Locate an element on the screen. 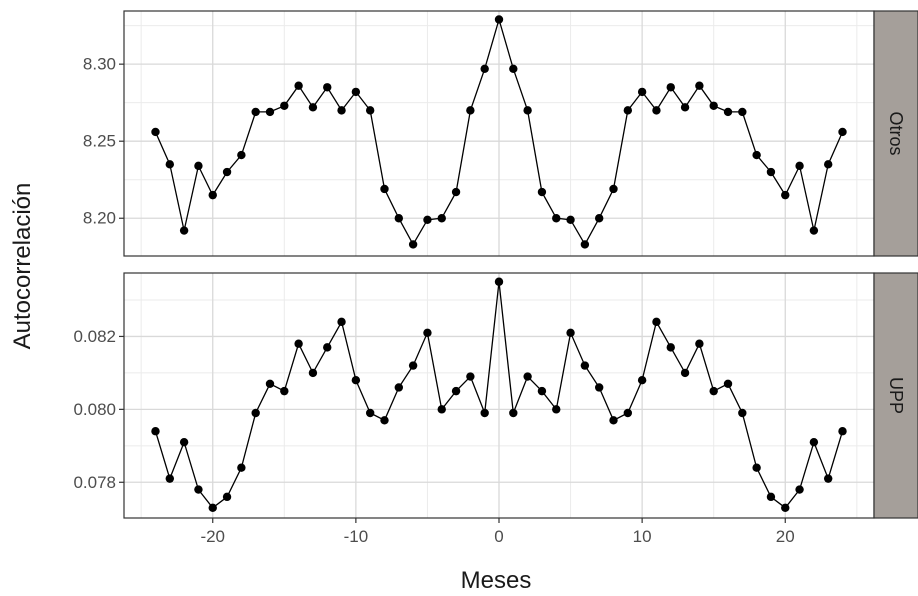  y-tick-label: 8.25 is located at coordinates (99, 141).